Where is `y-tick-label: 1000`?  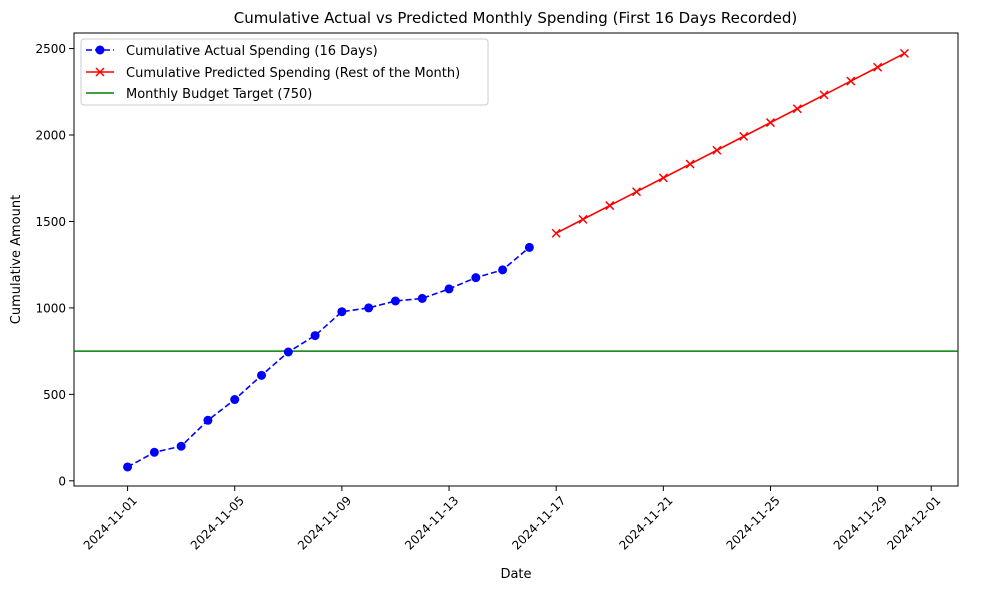 y-tick-label: 1000 is located at coordinates (50, 308).